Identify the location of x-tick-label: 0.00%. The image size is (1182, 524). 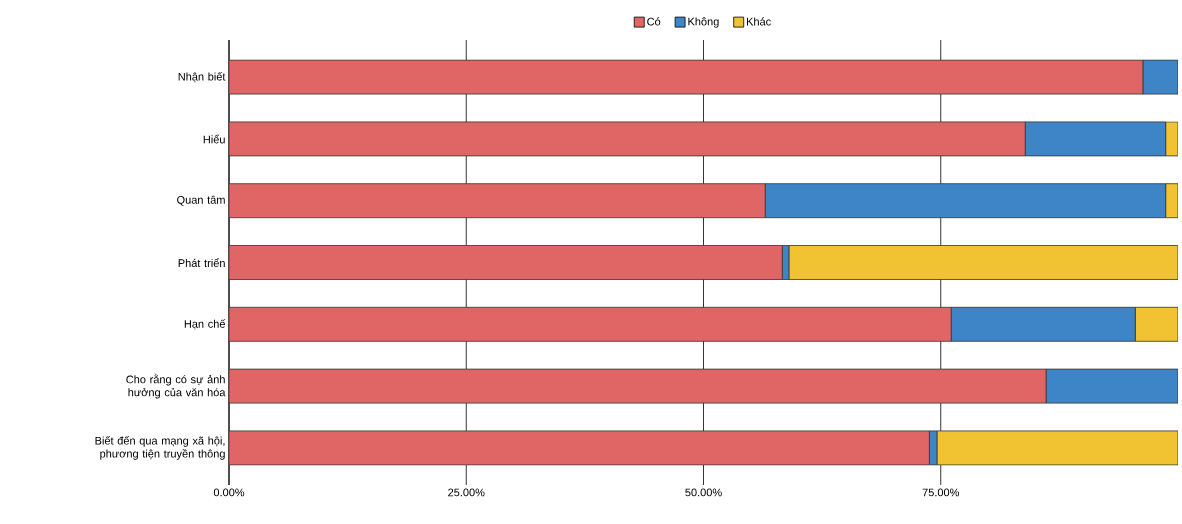
(229, 492).